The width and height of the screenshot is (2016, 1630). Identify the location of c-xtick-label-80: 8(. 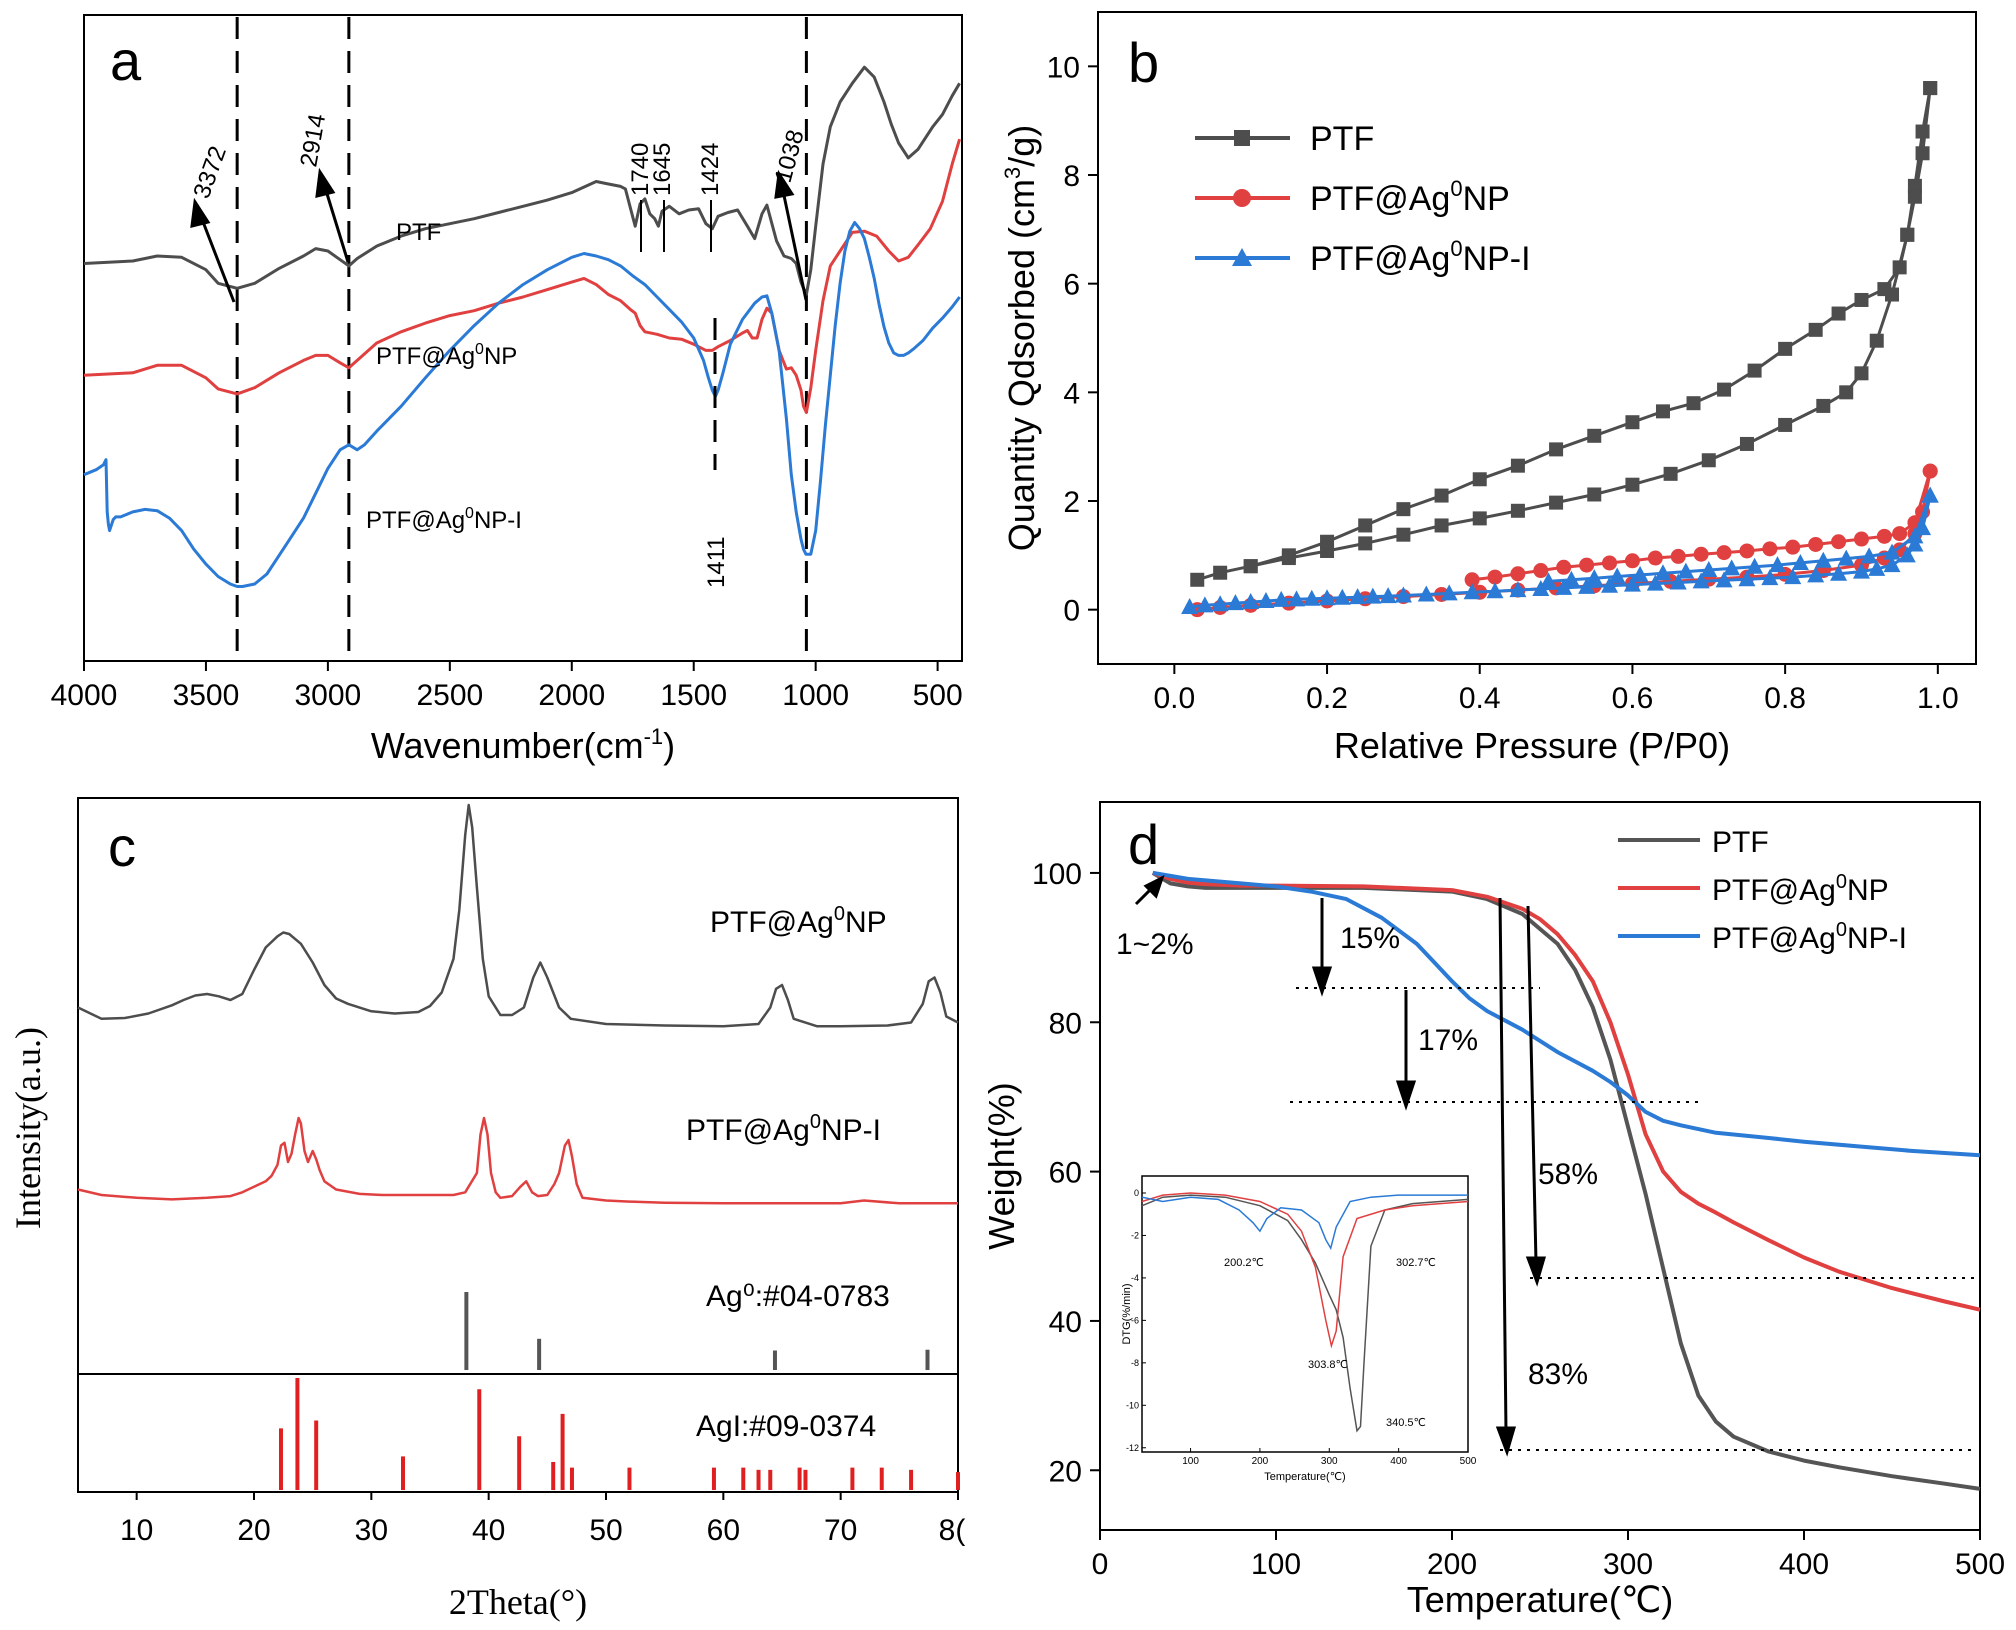
(952, 1530).